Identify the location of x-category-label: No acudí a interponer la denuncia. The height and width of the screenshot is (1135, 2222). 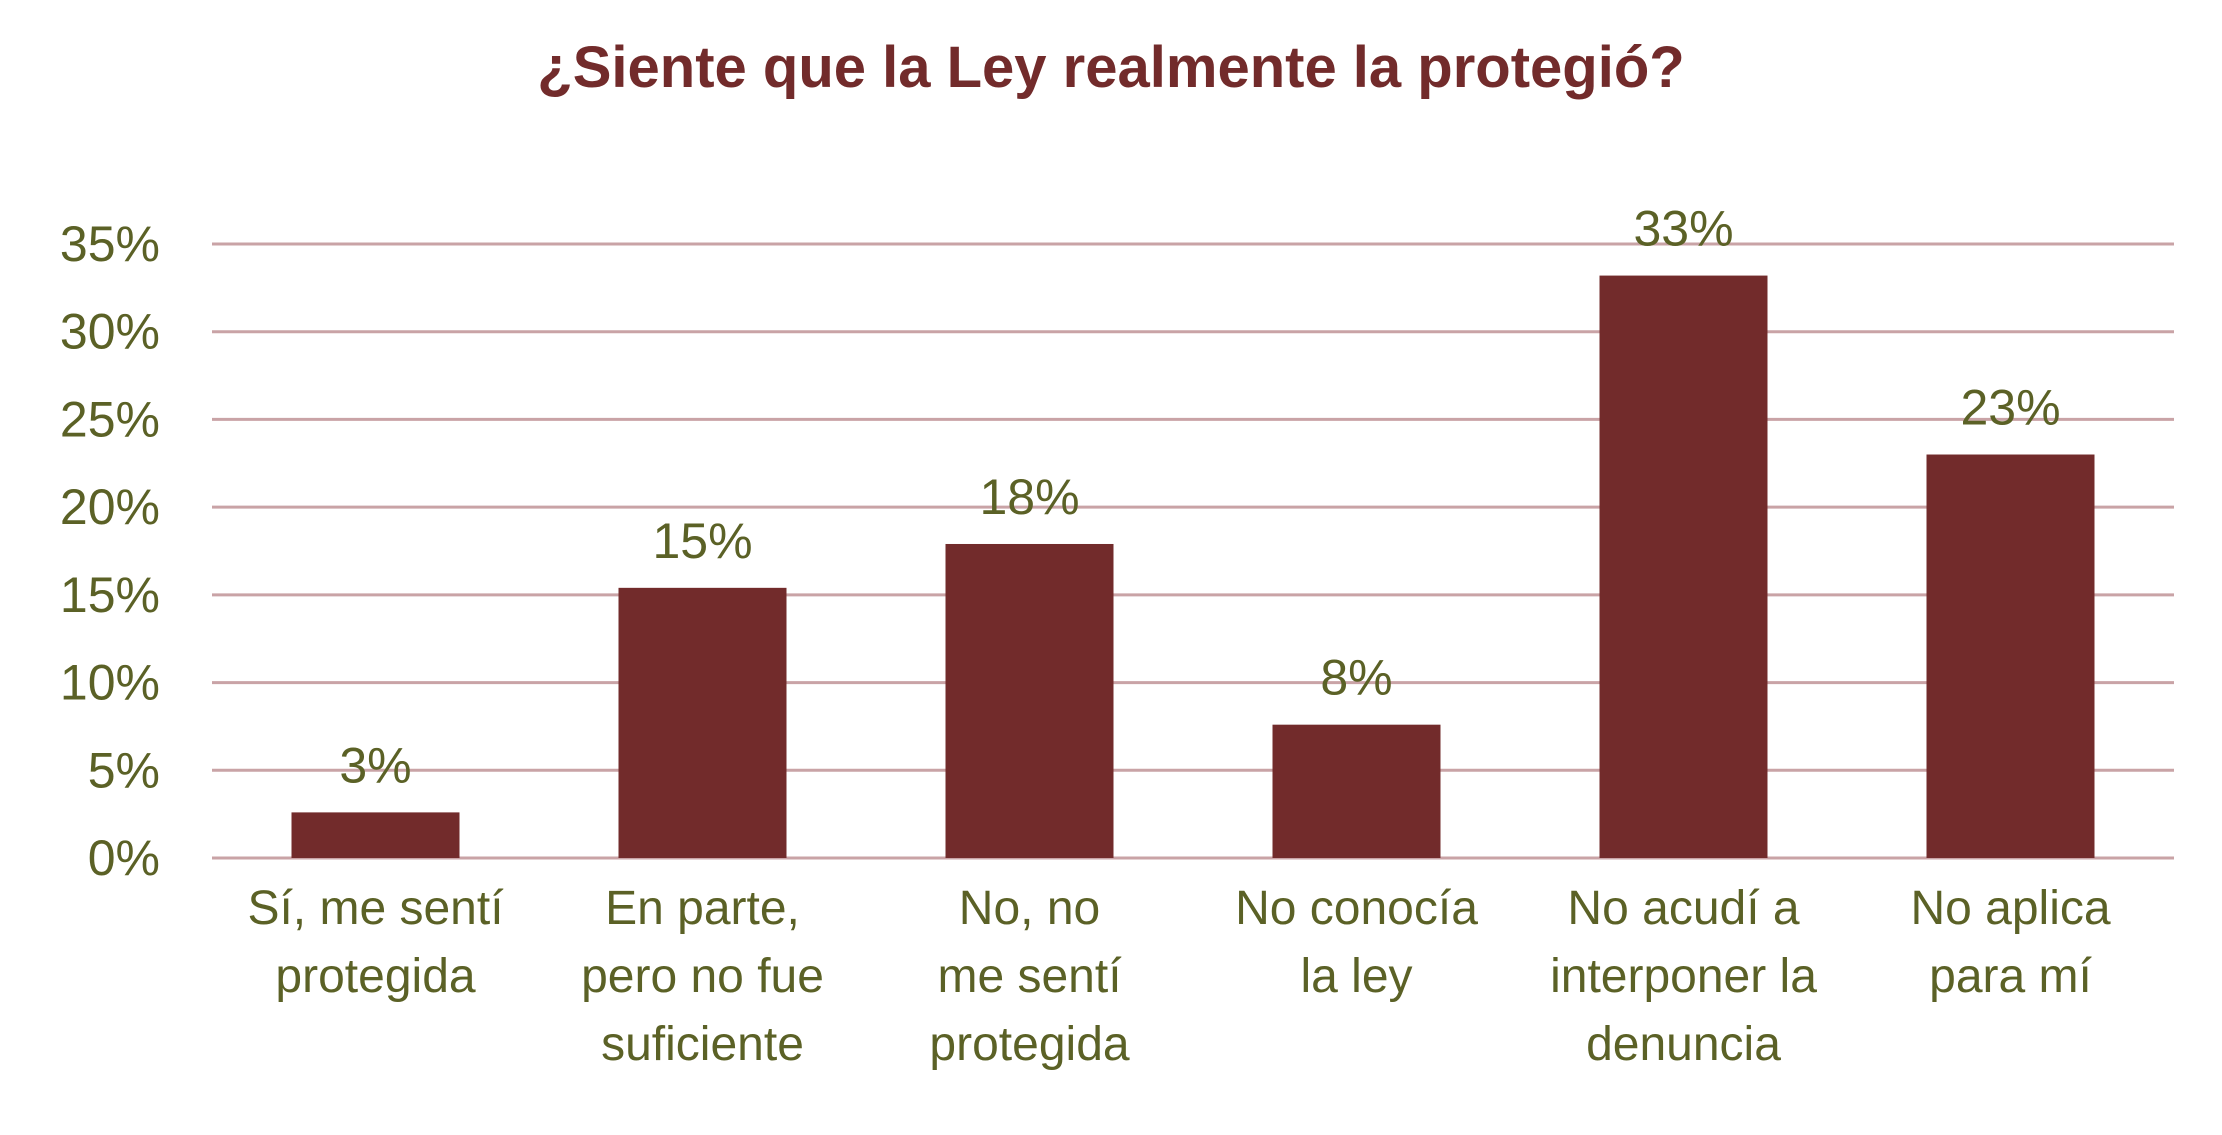
(1683, 976).